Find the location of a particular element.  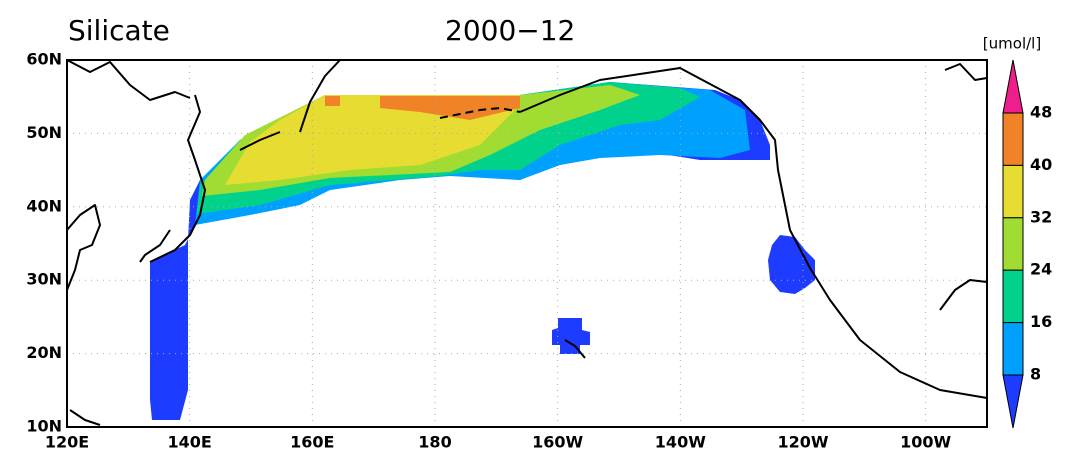

lon-label: 140W is located at coordinates (680, 442).